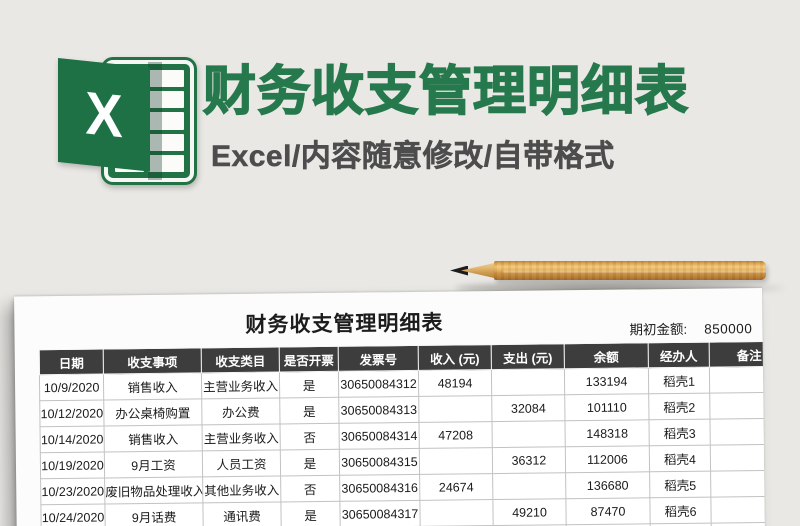  Describe the element at coordinates (72, 491) in the screenshot. I see `cell: 10/23/2020` at that location.